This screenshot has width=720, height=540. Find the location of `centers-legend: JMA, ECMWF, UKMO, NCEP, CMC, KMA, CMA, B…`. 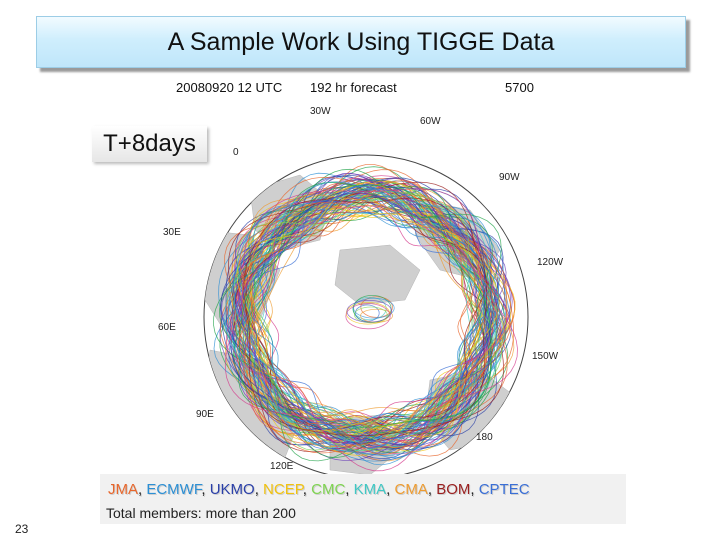

centers-legend: JMA, ECMWF, UKMO, NCEP, CMC, KMA, CMA, B… is located at coordinates (363, 499).